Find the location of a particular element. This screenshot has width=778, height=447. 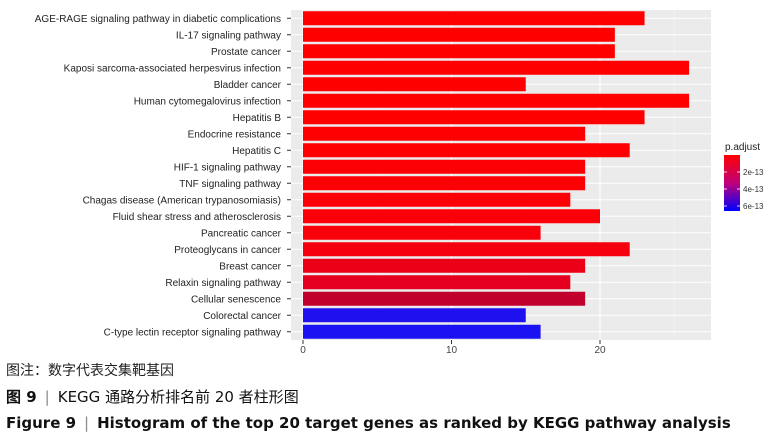

category-label: Colorectal cancer is located at coordinates (242, 316).